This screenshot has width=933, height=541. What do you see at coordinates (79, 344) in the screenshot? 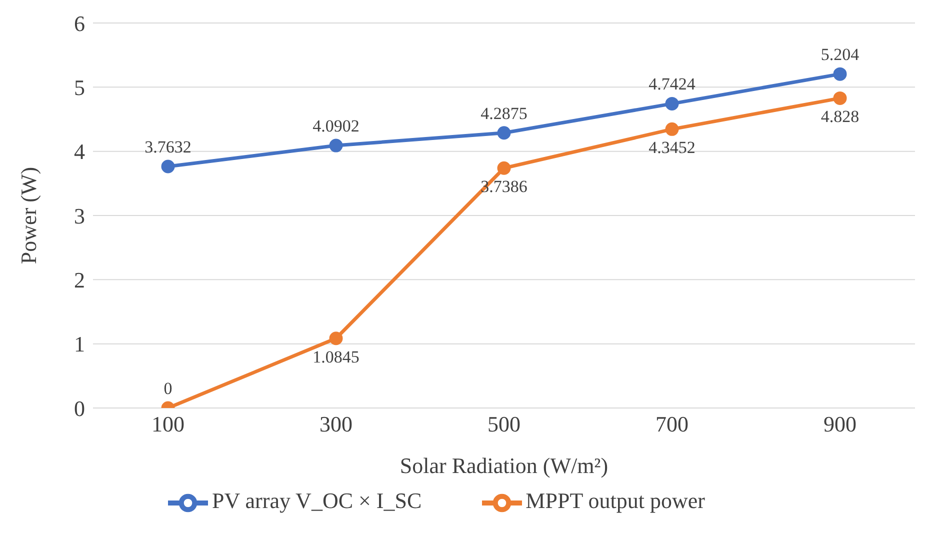
I see `y-tick-label: 1` at bounding box center [79, 344].